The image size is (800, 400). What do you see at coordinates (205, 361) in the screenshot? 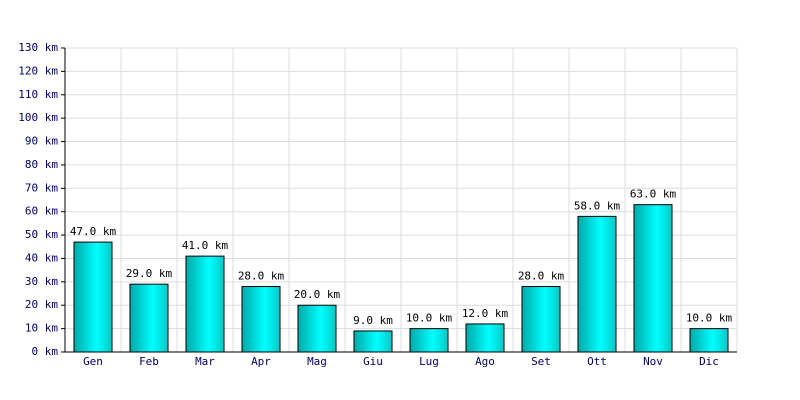
I see `x-tick-label: Mar` at bounding box center [205, 361].